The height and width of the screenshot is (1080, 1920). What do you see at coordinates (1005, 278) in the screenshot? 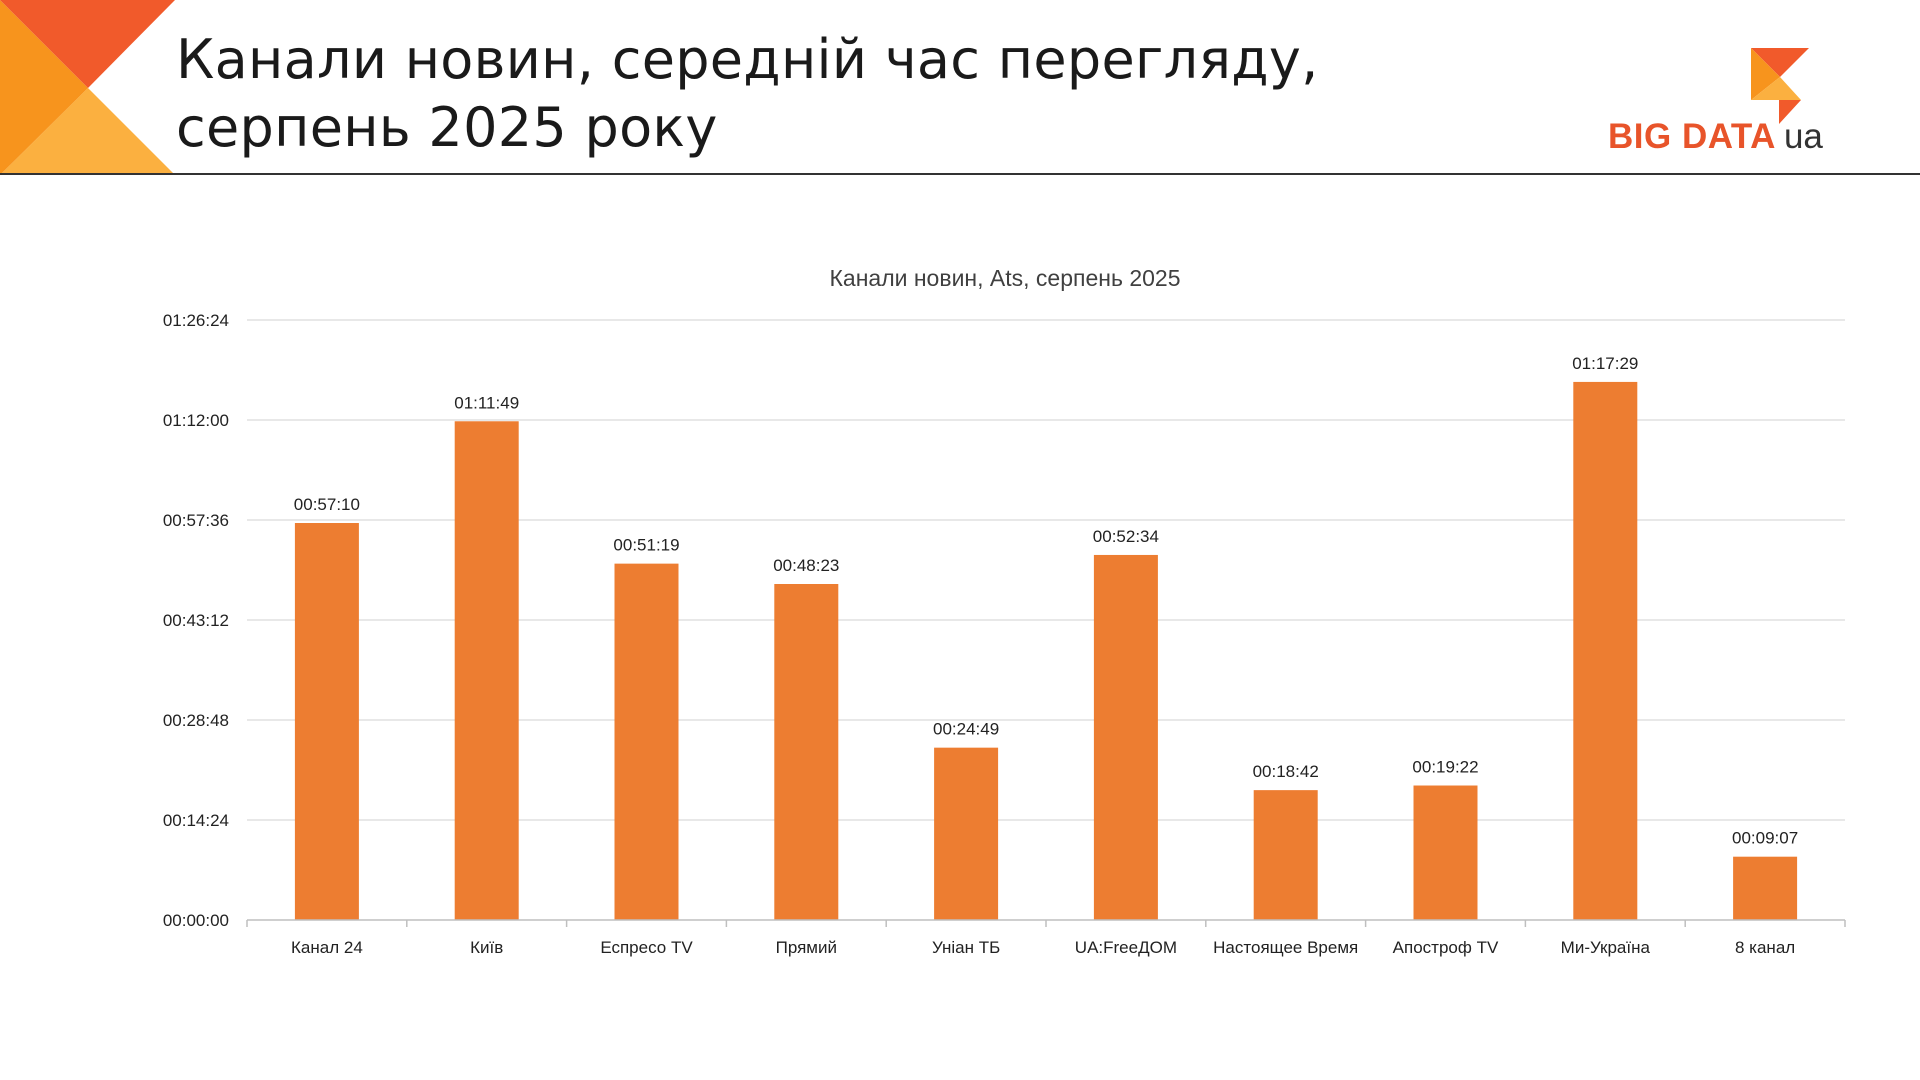
I see `chart-title: Канали новин, Ats, серпень 2025` at bounding box center [1005, 278].